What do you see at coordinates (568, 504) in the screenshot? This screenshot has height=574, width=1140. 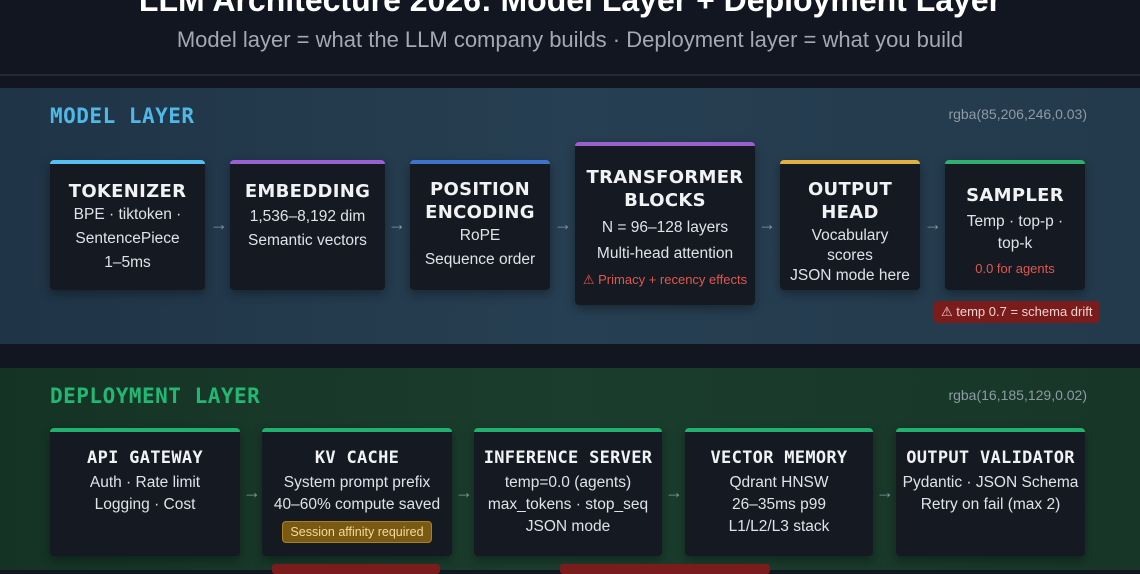 I see `card-line: max_tokens · stop_seq` at bounding box center [568, 504].